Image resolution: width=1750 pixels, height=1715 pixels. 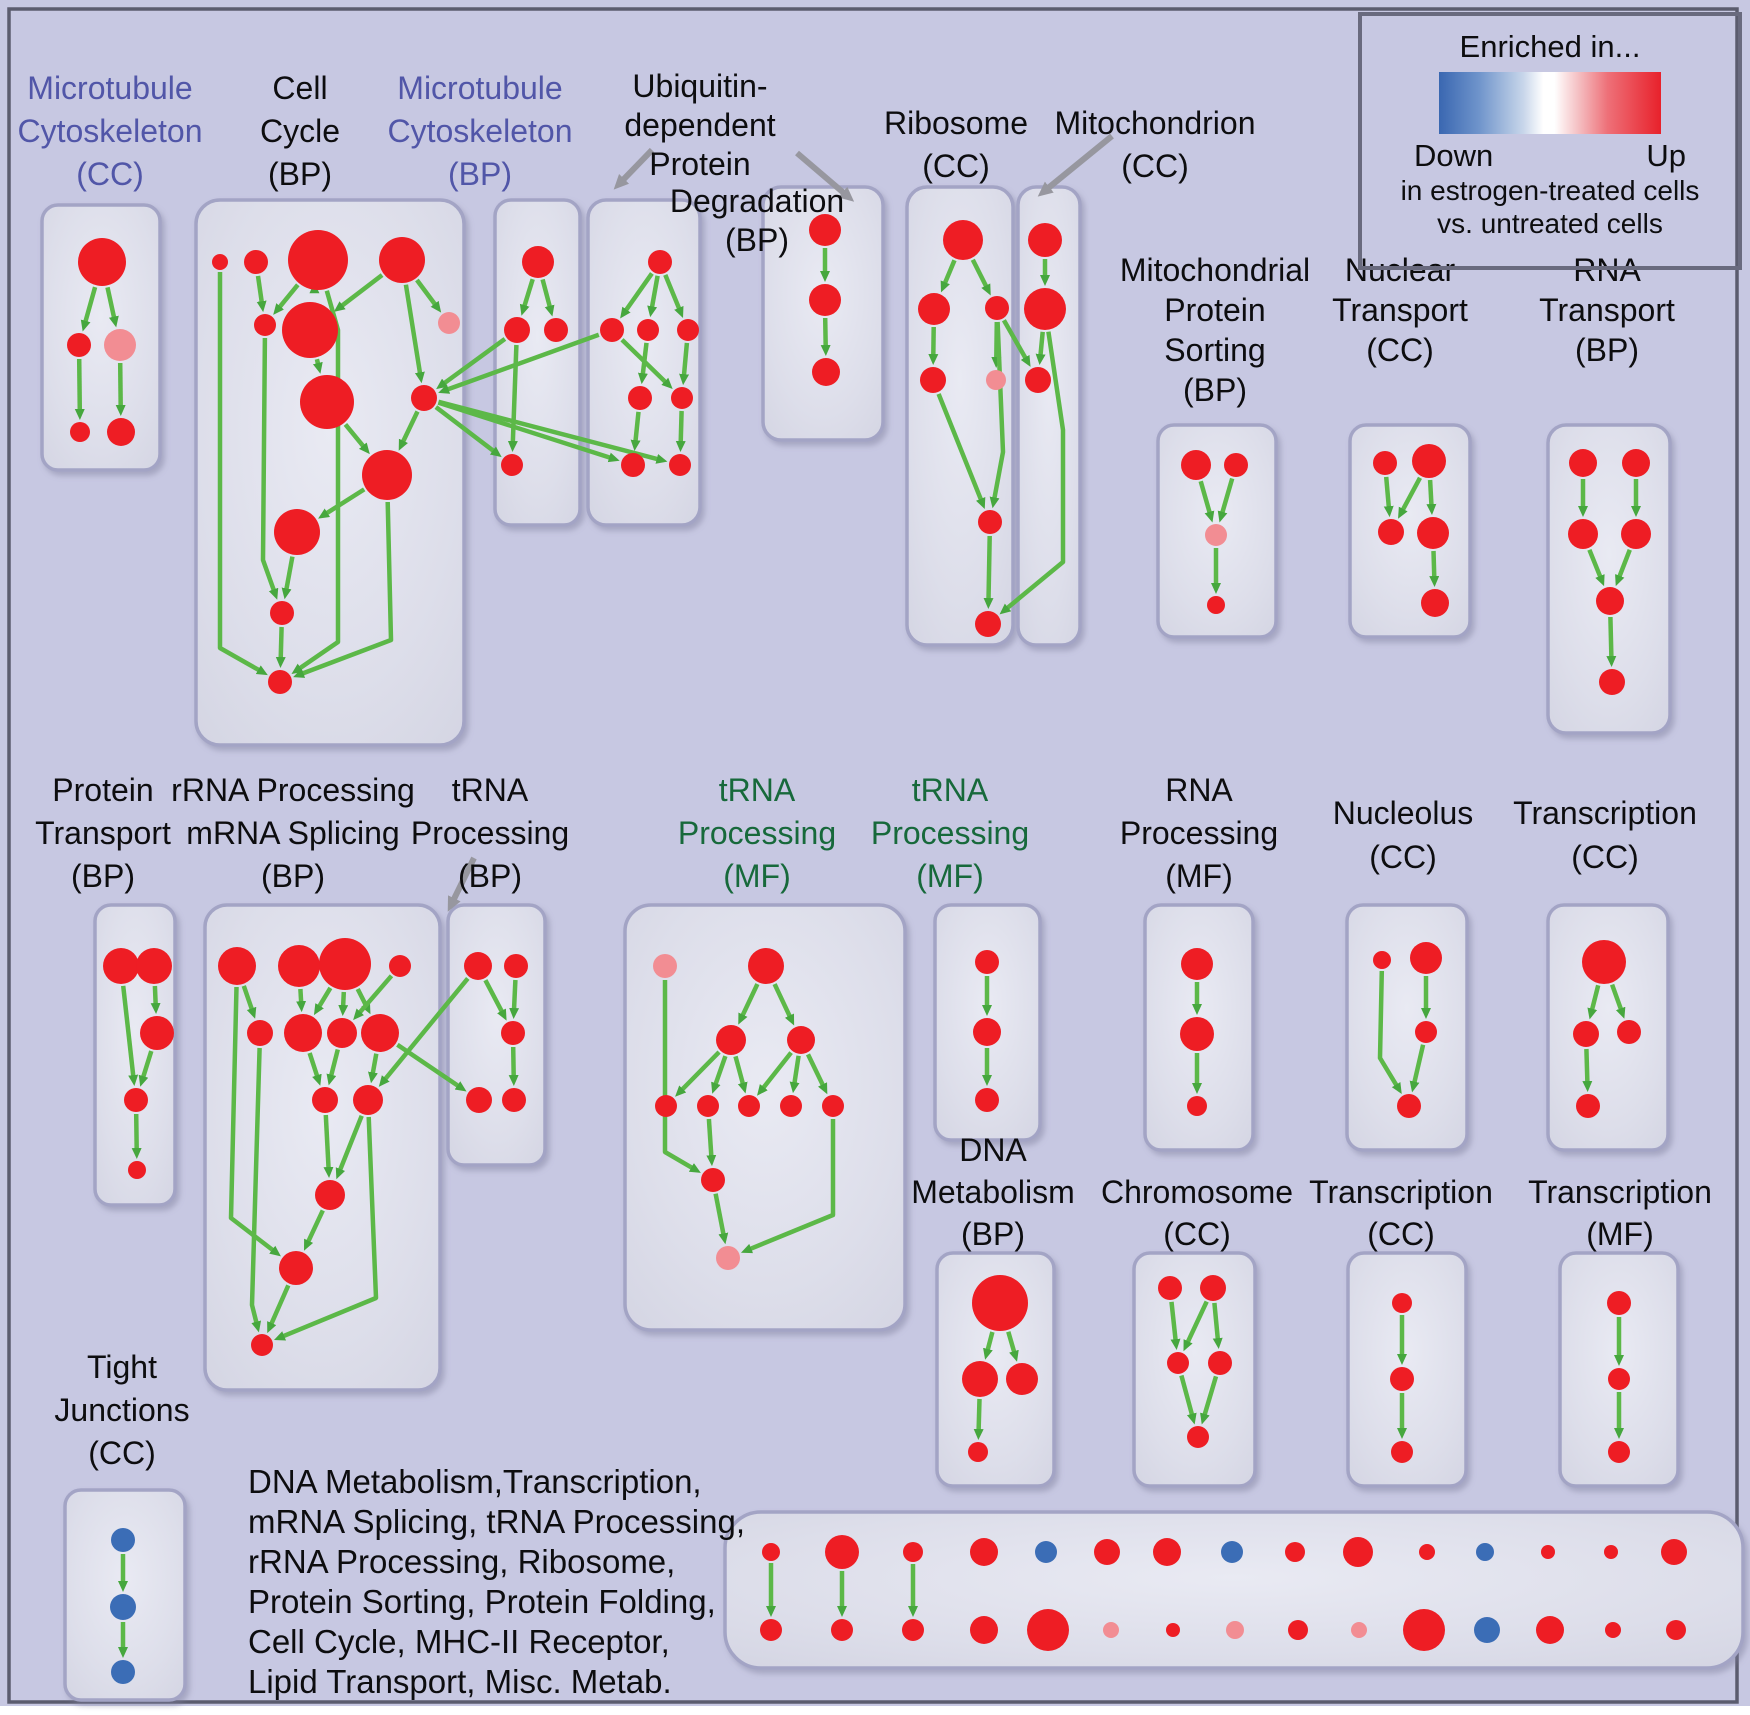 What do you see at coordinates (1587, 1070) in the screenshot?
I see `edge-r1-r3` at bounding box center [1587, 1070].